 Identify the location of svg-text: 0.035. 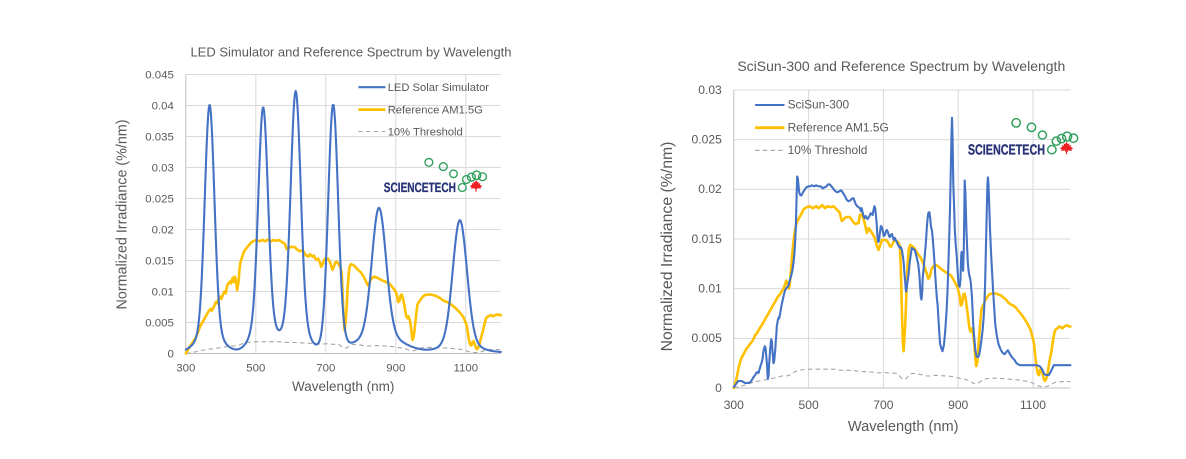
(159, 137).